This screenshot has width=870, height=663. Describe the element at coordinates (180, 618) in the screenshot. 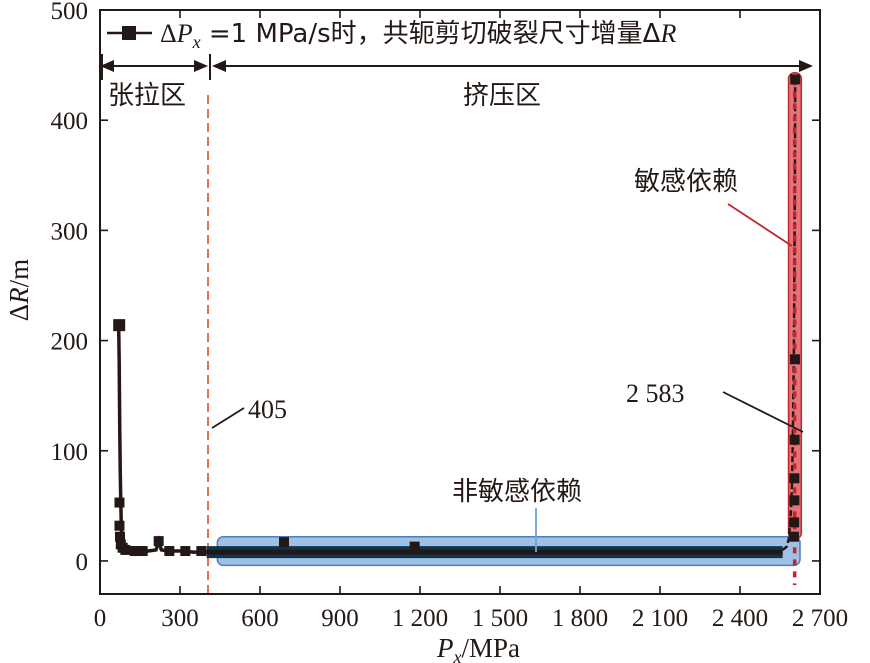

I see `x-tick-label-1: 300` at that location.